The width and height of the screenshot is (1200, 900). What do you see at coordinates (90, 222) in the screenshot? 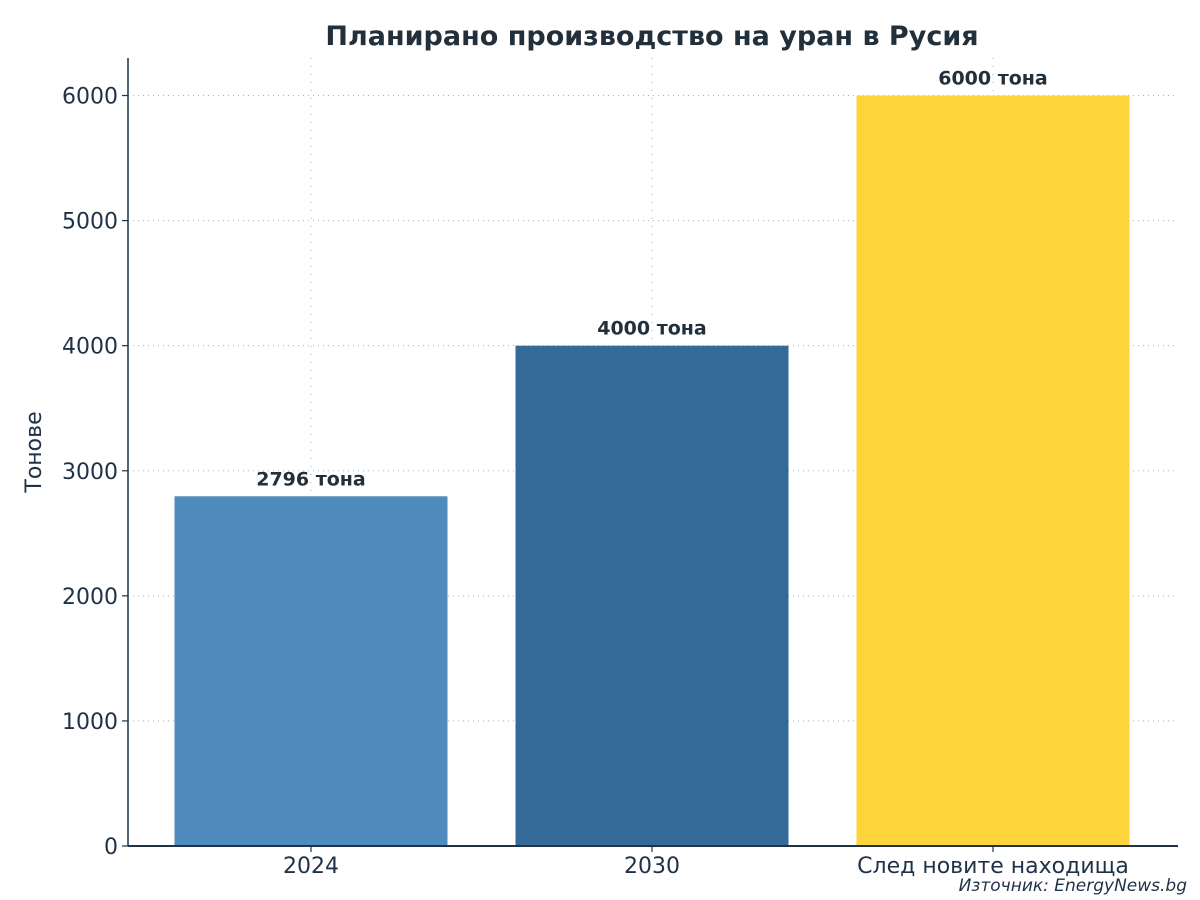
I see `y-tick-label: 5000` at bounding box center [90, 222].